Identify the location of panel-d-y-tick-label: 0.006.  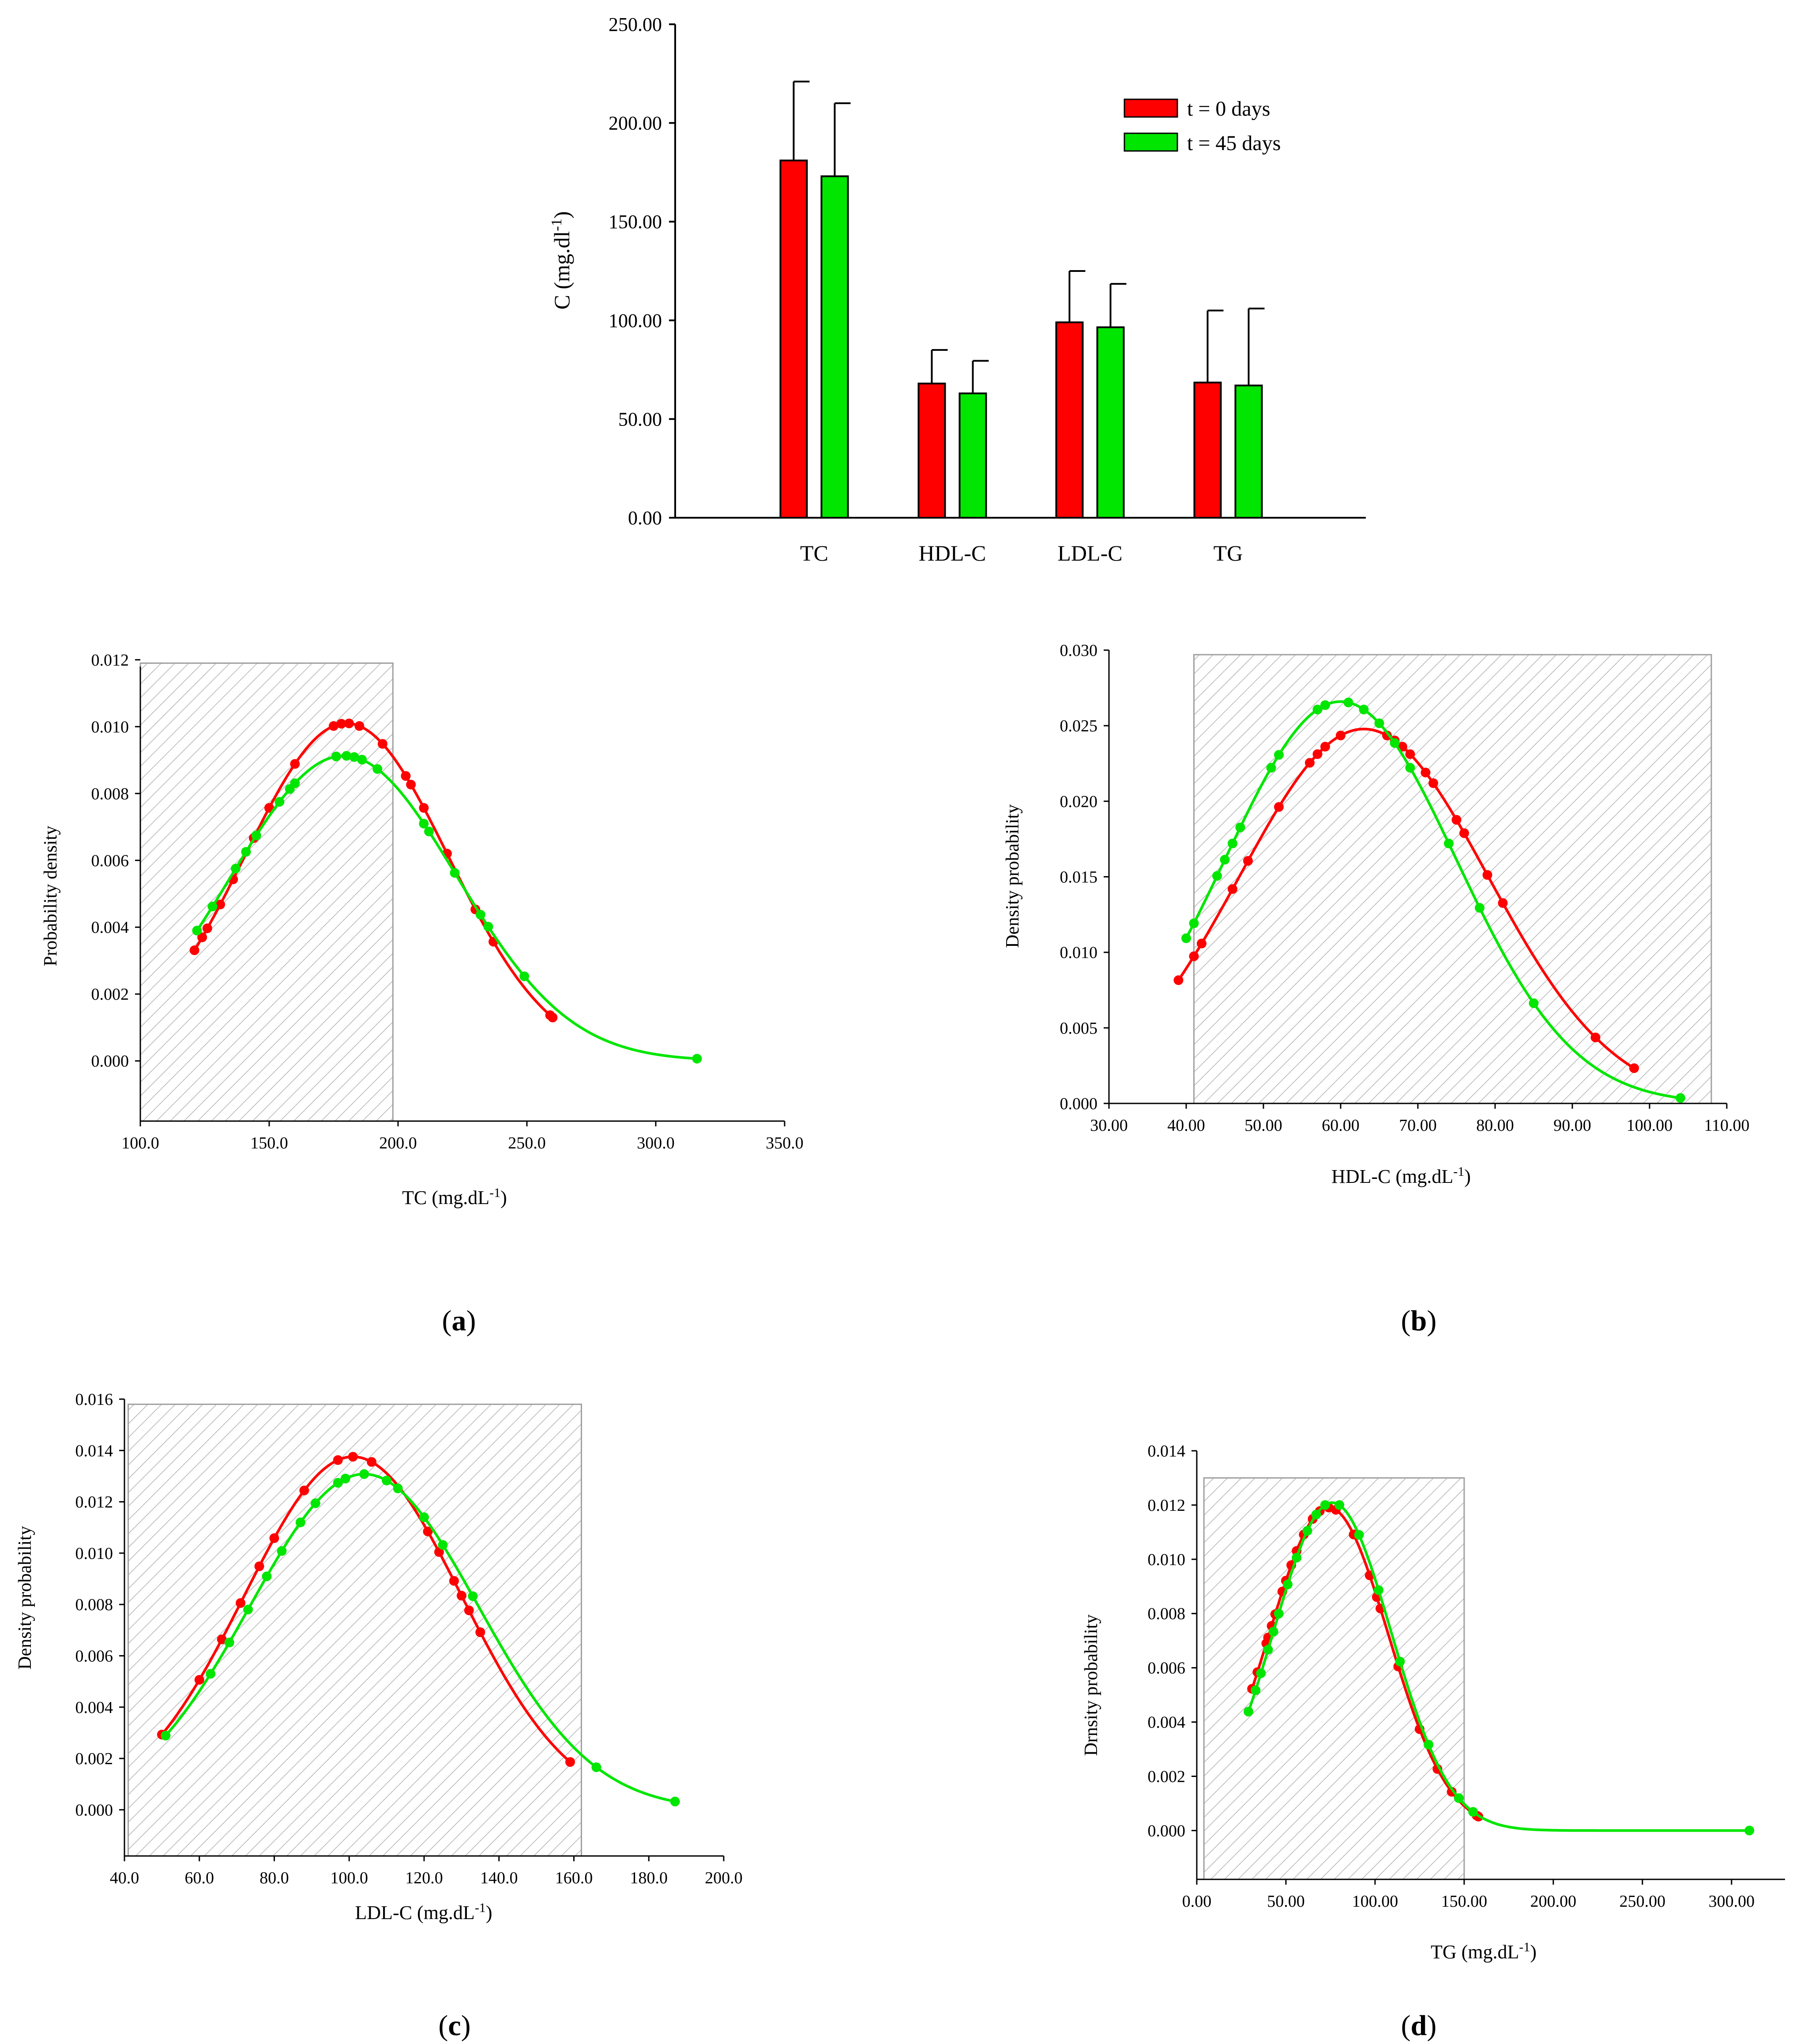
(1167, 1668).